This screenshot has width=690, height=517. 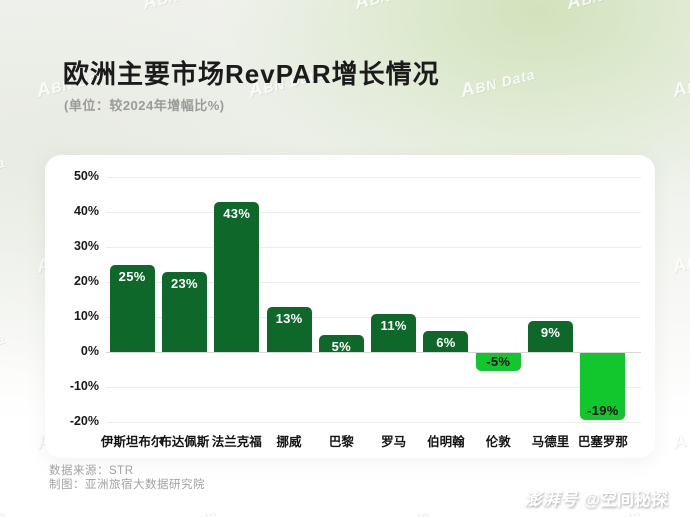 I want to click on bar-伊斯坦布尔, so click(x=132, y=308).